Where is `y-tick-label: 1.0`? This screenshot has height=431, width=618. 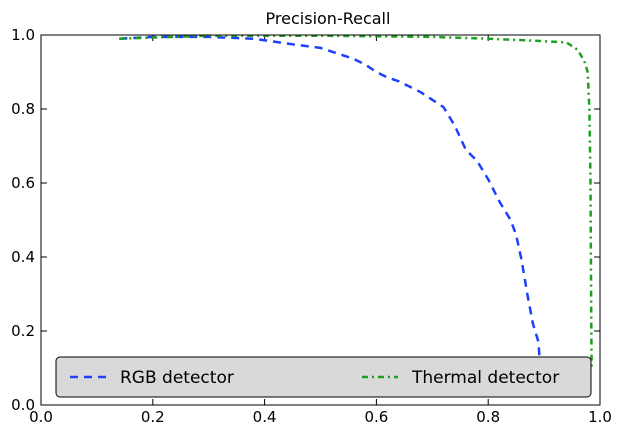
y-tick-label: 1.0 is located at coordinates (23, 35).